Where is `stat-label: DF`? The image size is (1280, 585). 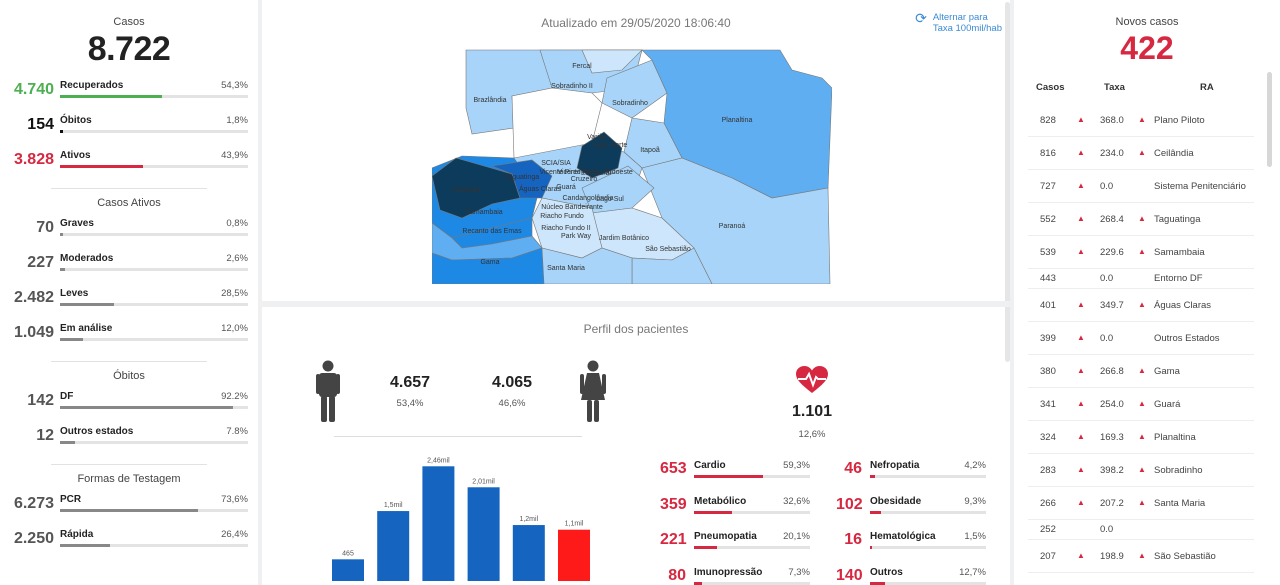 stat-label: DF is located at coordinates (67, 396).